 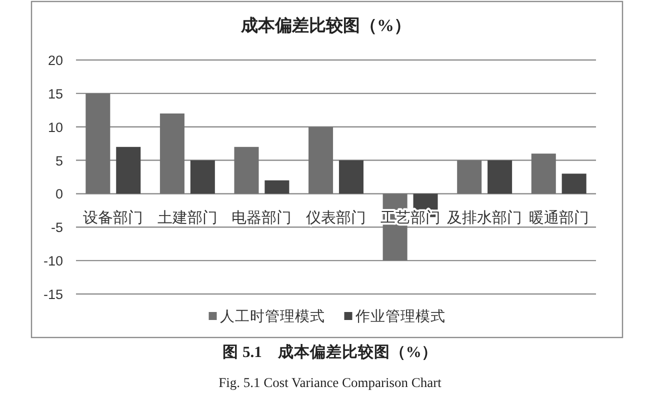 I want to click on x-tick-label: 及排水部门, so click(x=484, y=218).